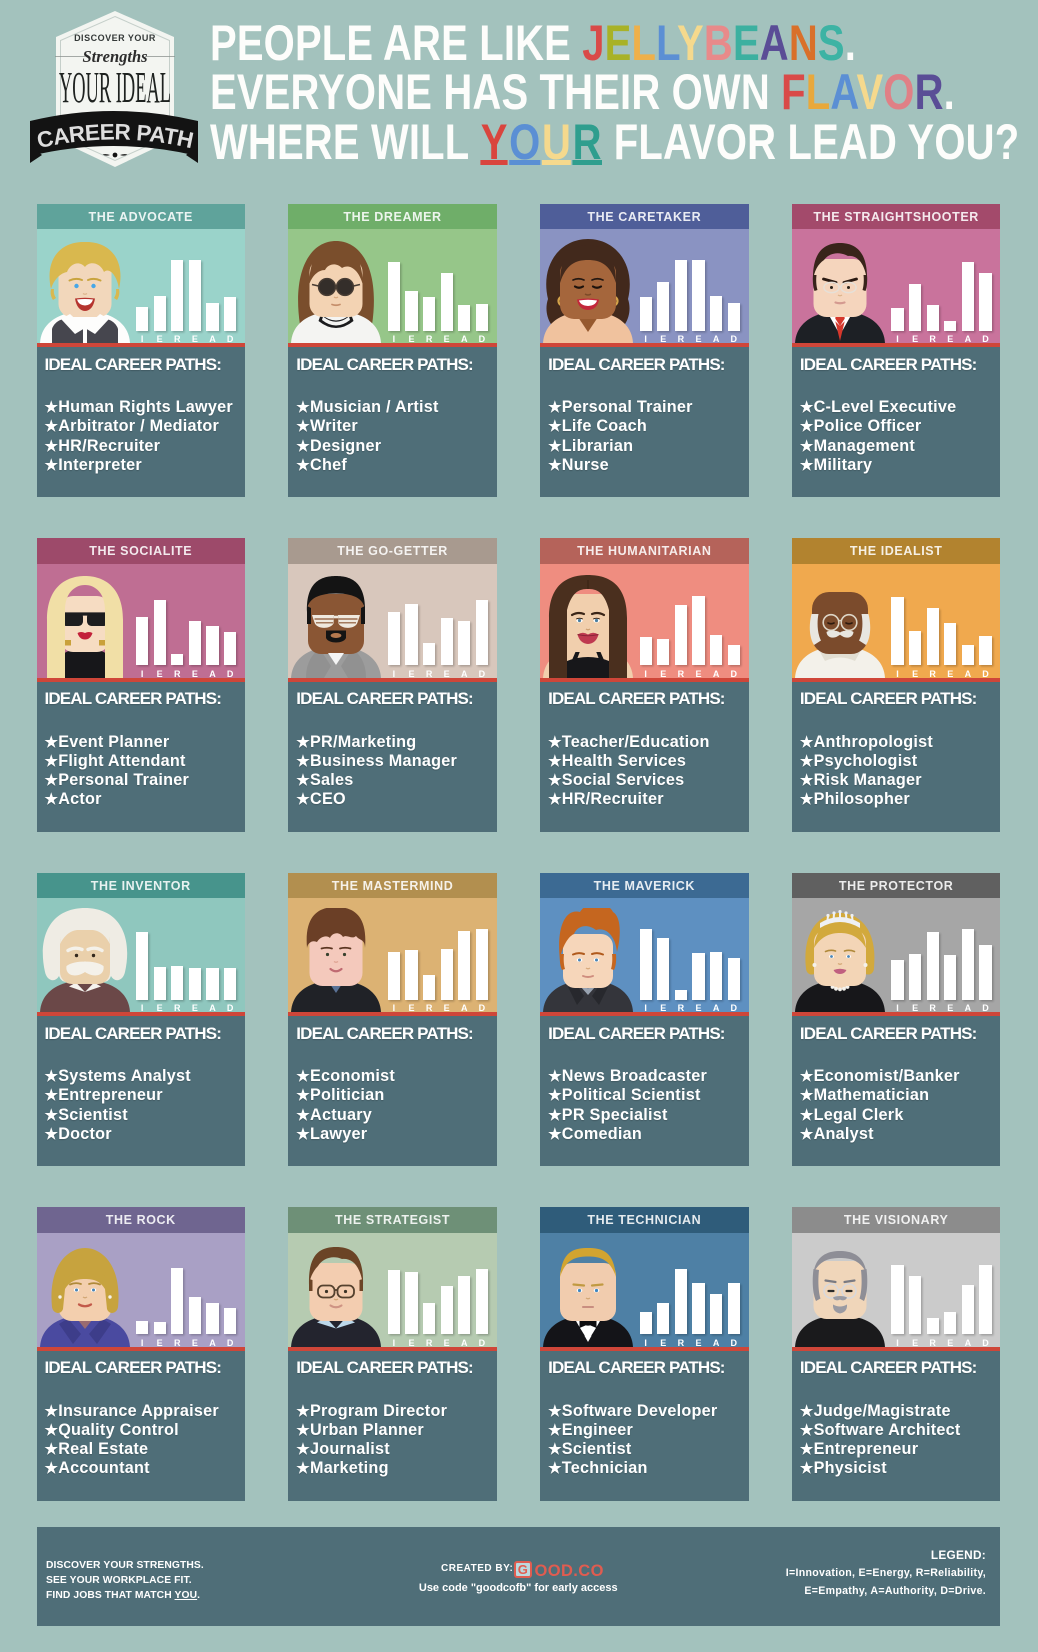 This screenshot has height=1652, width=1038. Describe the element at coordinates (115, 38) in the screenshot. I see `svg-text: DISCOVER YOUR` at that location.